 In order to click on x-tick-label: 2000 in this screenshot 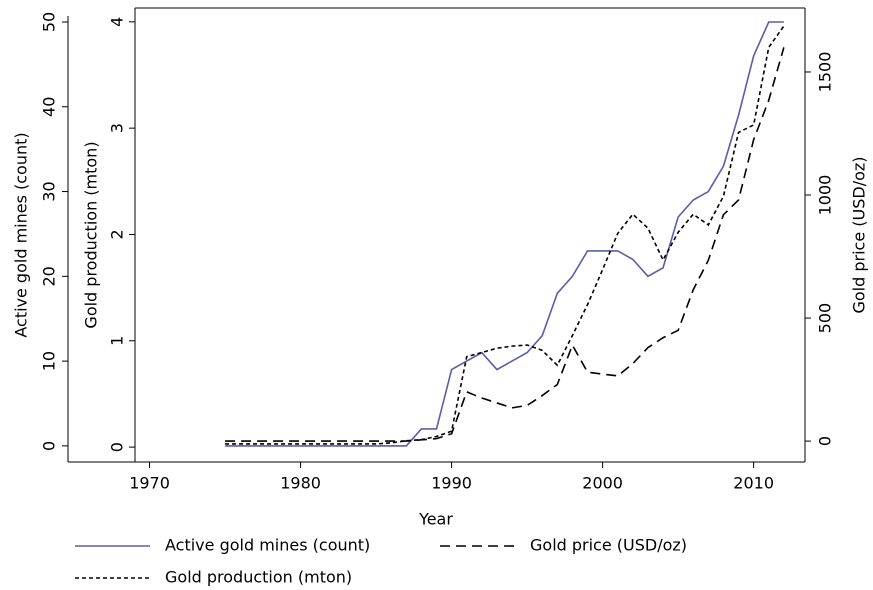, I will do `click(602, 483)`.